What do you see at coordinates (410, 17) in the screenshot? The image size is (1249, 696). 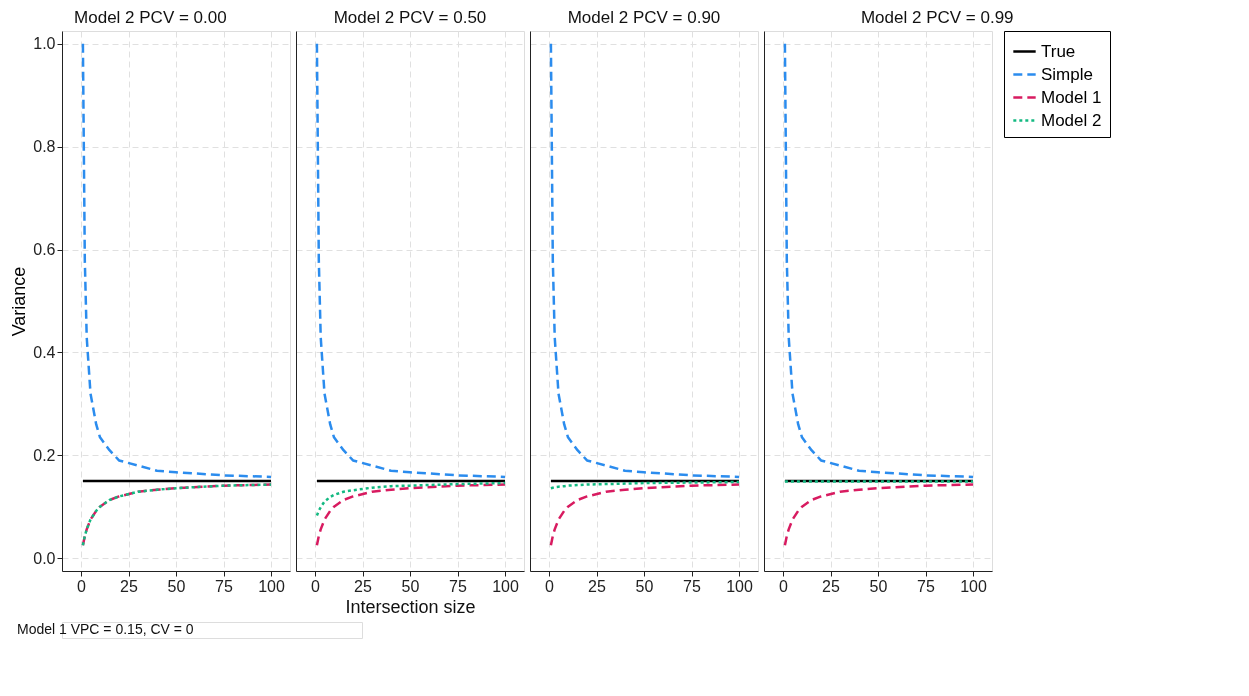 I see `chart-title: Model 2 PCV = 0.50` at bounding box center [410, 17].